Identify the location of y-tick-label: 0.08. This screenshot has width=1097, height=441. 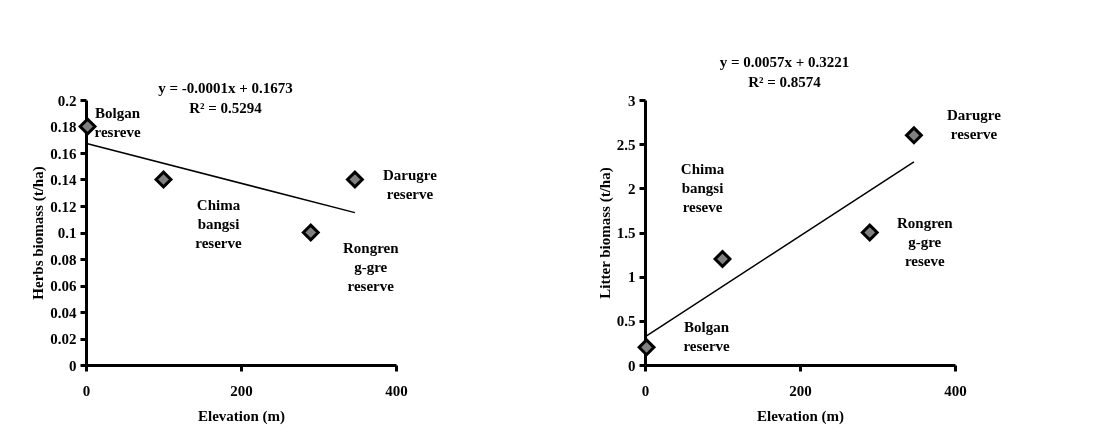
(63, 259).